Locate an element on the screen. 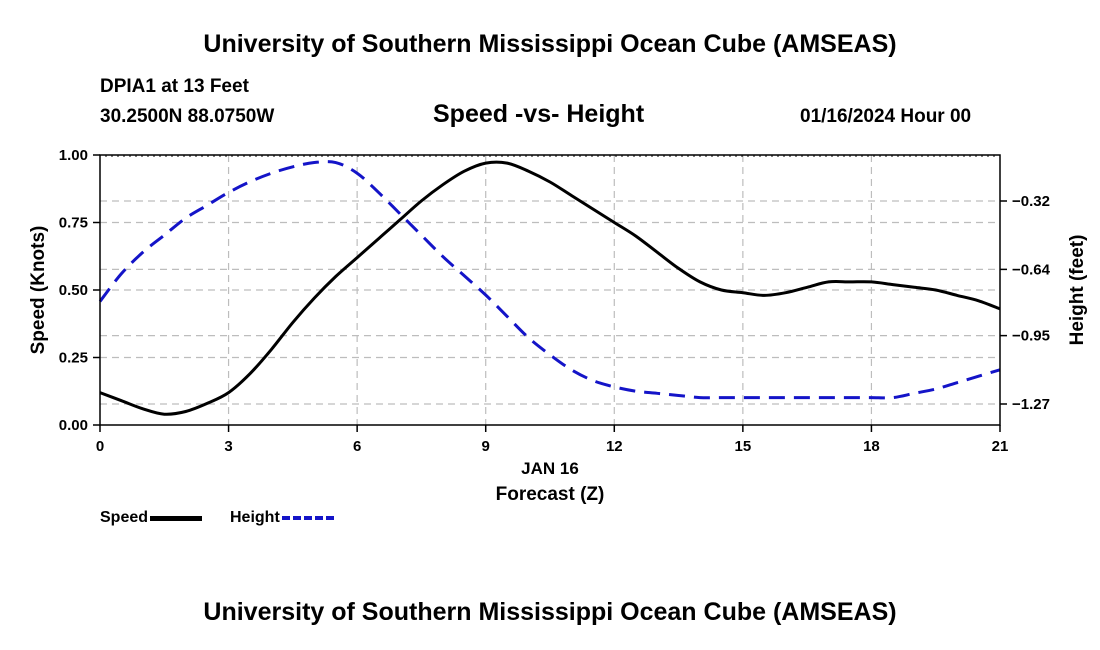 The height and width of the screenshot is (650, 1100). y-tick-label: 0.50 is located at coordinates (73, 290).